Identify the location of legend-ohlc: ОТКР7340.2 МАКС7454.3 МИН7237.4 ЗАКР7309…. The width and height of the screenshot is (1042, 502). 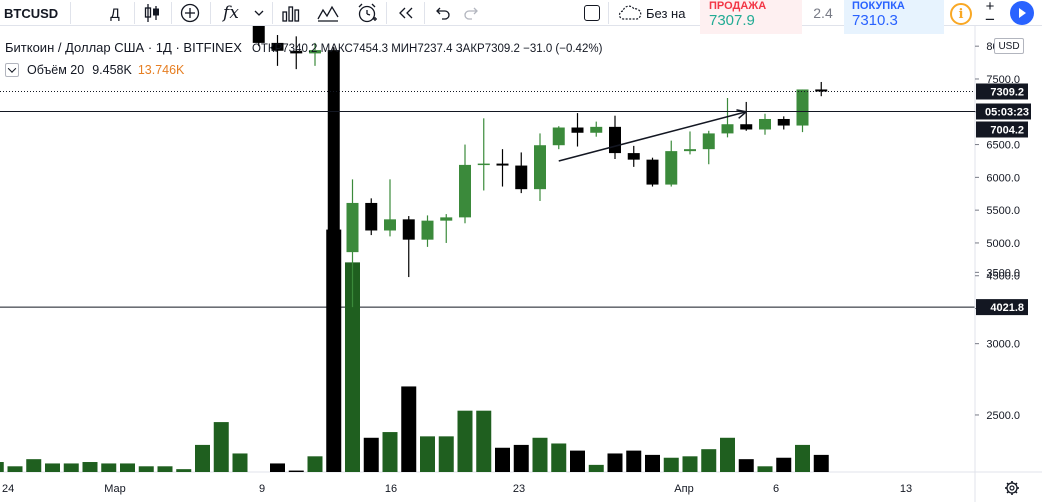
(424, 49).